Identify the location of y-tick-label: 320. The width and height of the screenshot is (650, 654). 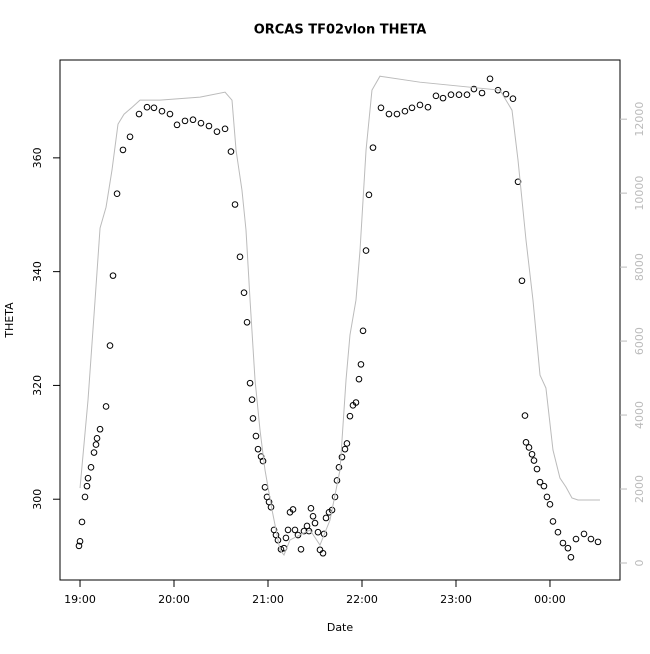
(37, 385).